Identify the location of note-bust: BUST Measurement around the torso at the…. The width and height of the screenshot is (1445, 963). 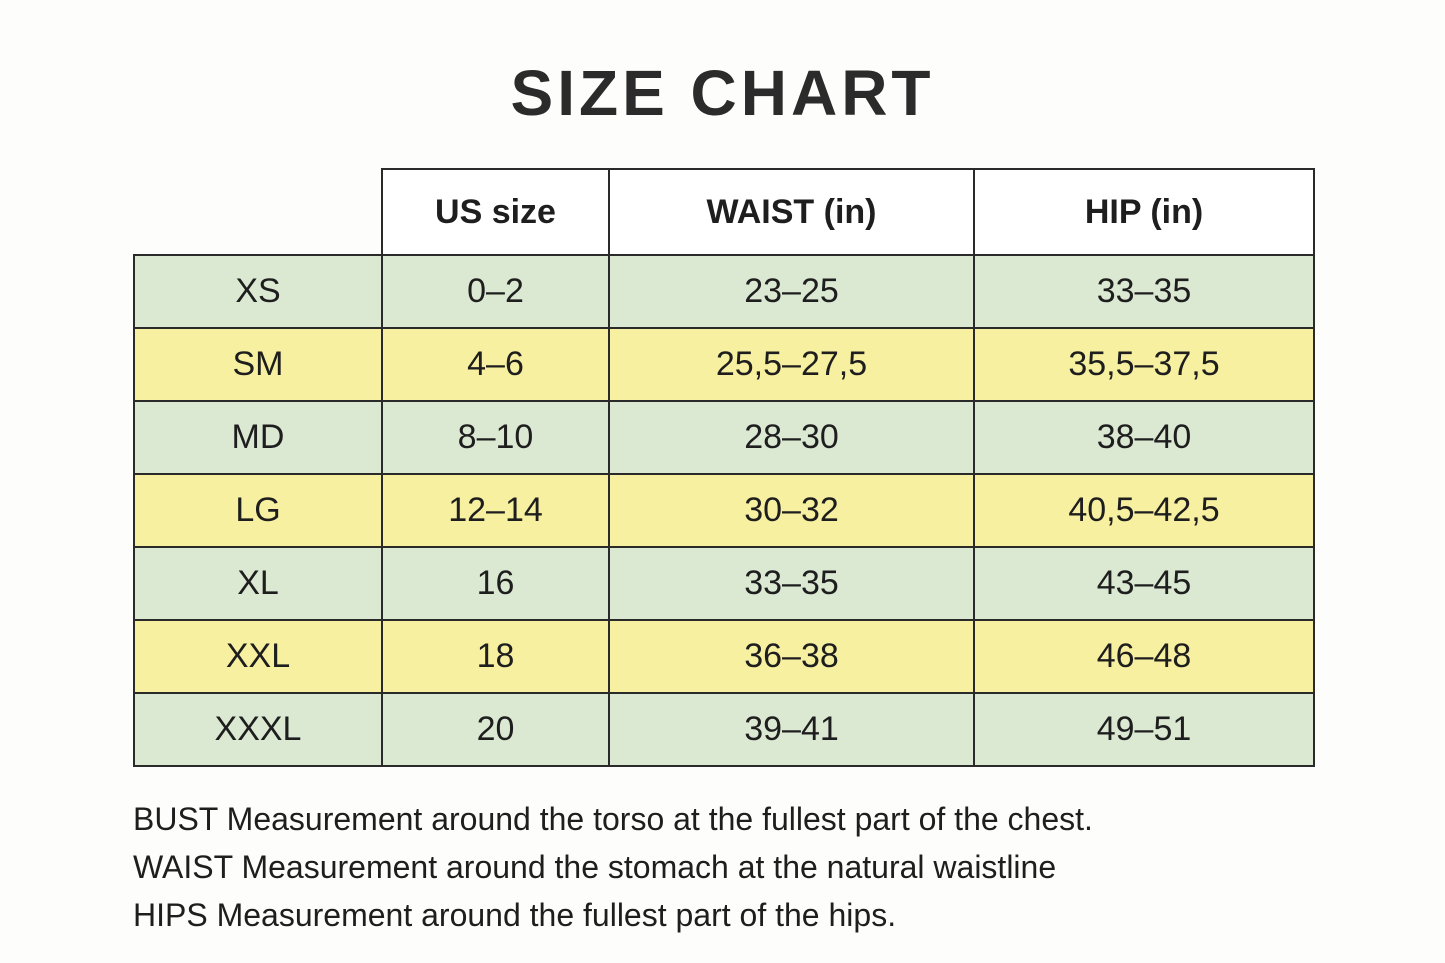
(613, 819).